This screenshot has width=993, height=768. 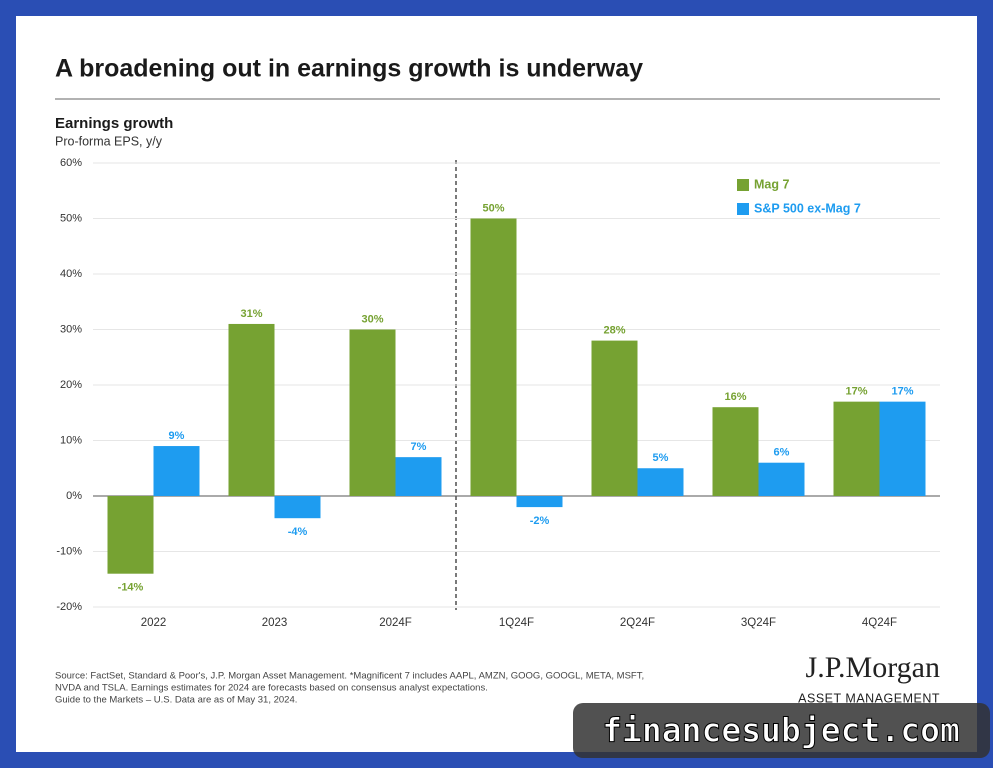 What do you see at coordinates (735, 397) in the screenshot?
I see `data-label: 16%` at bounding box center [735, 397].